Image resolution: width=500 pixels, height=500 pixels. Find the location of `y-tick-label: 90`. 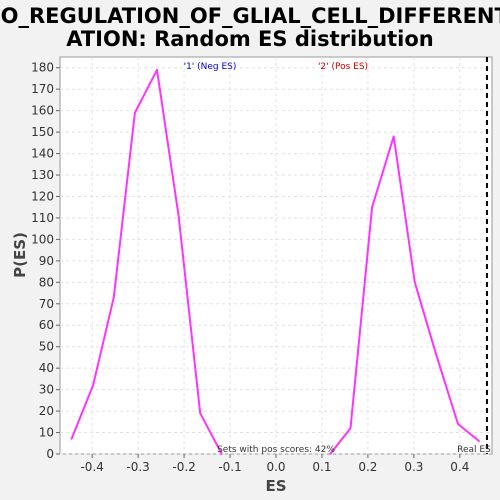

y-tick-label: 90 is located at coordinates (46, 261).